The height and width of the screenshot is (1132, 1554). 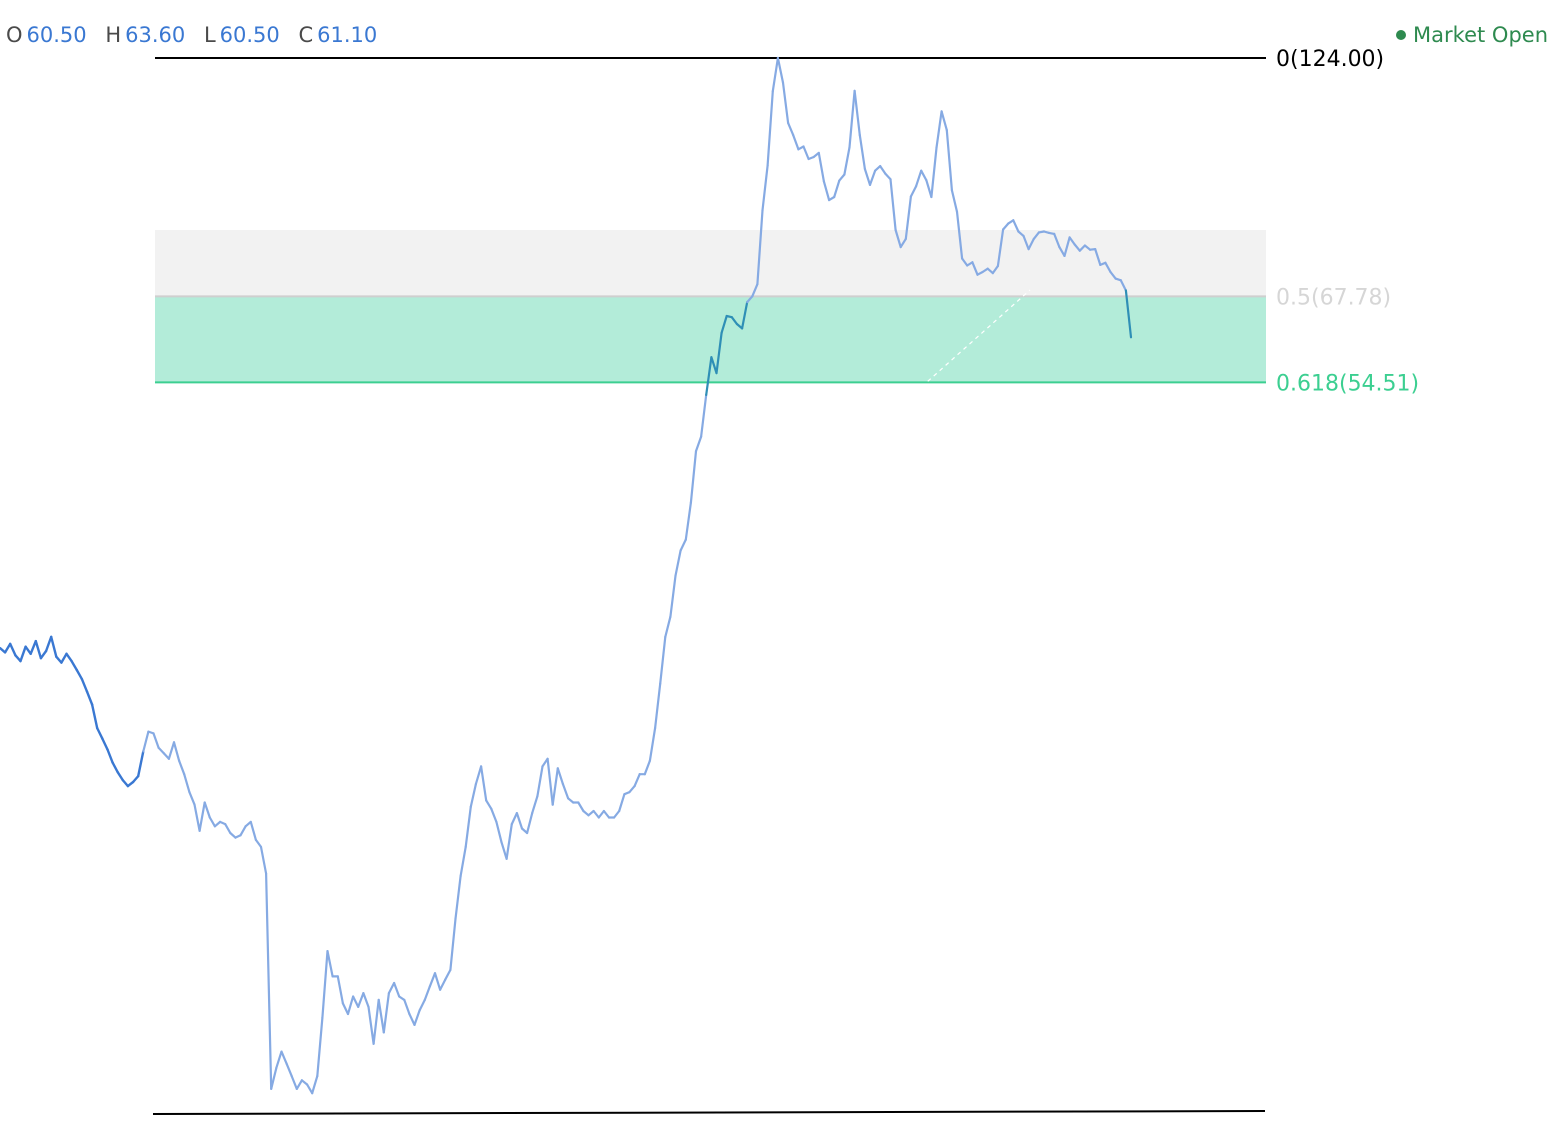 What do you see at coordinates (1347, 383) in the screenshot?
I see `fib-level-label-0.618: 0.618(54.51)` at bounding box center [1347, 383].